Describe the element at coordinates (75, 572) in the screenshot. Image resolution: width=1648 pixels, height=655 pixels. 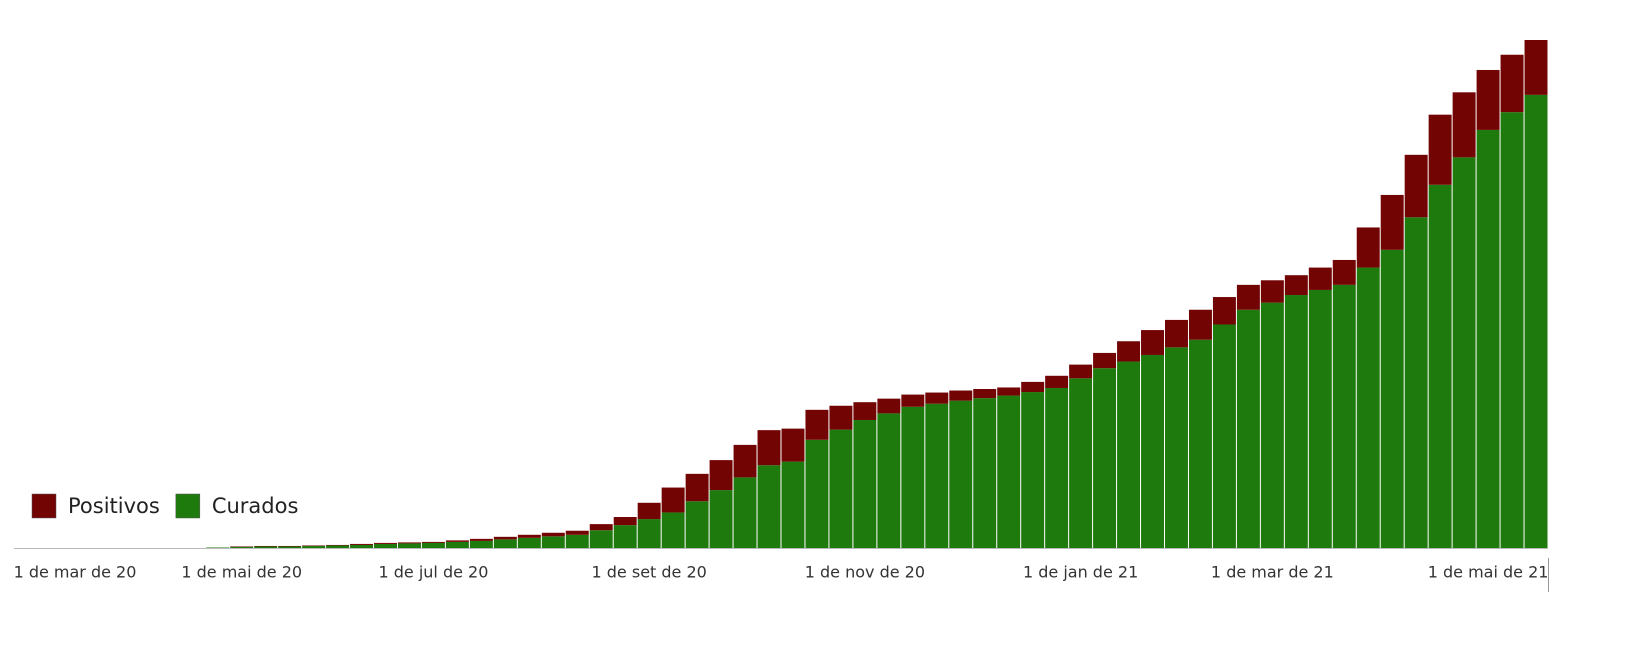
I see `x-tick-label: 1 de mar de 20` at that location.